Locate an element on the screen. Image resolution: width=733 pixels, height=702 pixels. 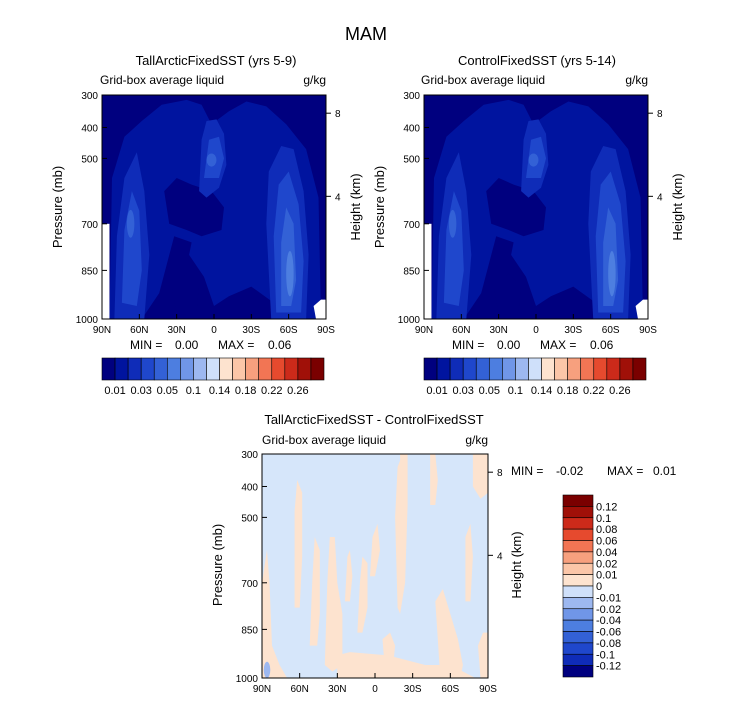
colorbar-label: 0.05 is located at coordinates (489, 391).